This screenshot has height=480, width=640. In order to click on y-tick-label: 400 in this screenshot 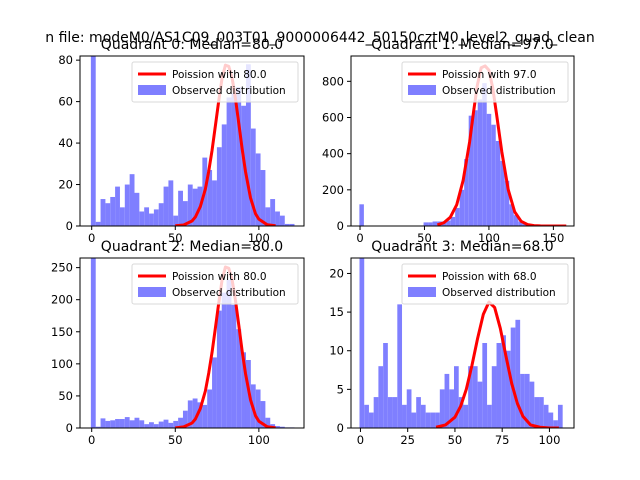, I will do `click(333, 154)`.